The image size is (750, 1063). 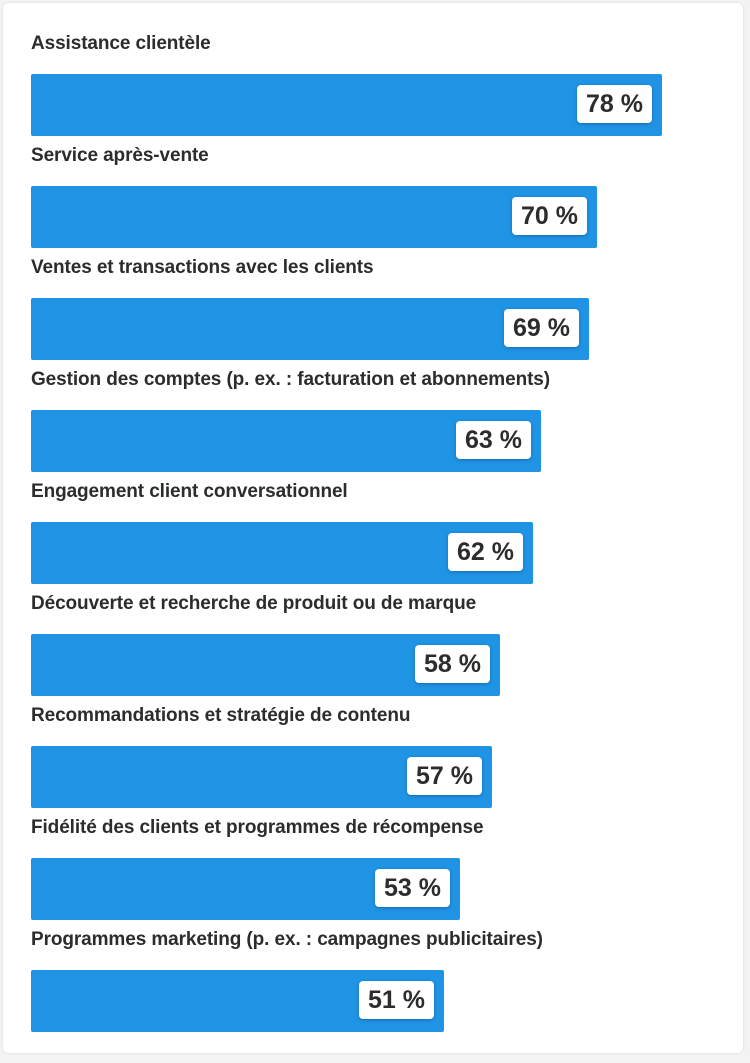 What do you see at coordinates (286, 441) in the screenshot?
I see `bar: 63 %` at bounding box center [286, 441].